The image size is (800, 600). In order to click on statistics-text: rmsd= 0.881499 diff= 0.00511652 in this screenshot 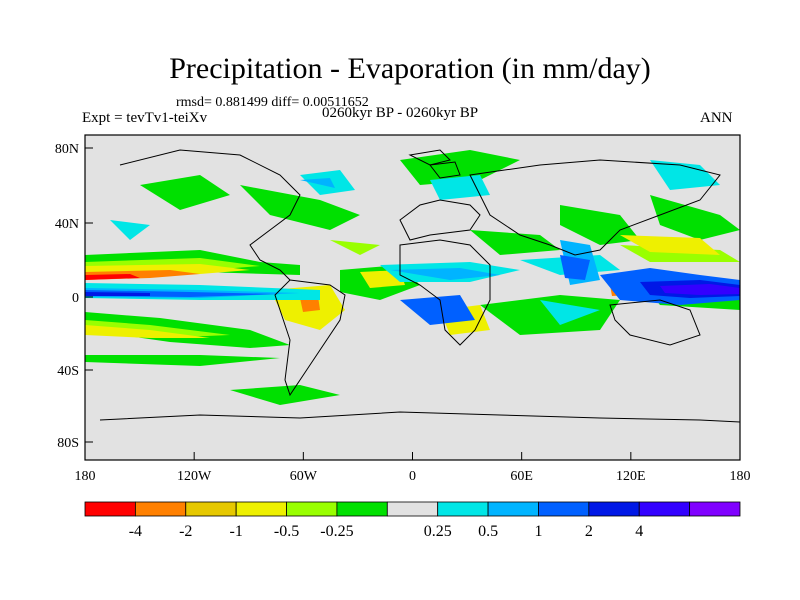, I will do `click(272, 102)`.